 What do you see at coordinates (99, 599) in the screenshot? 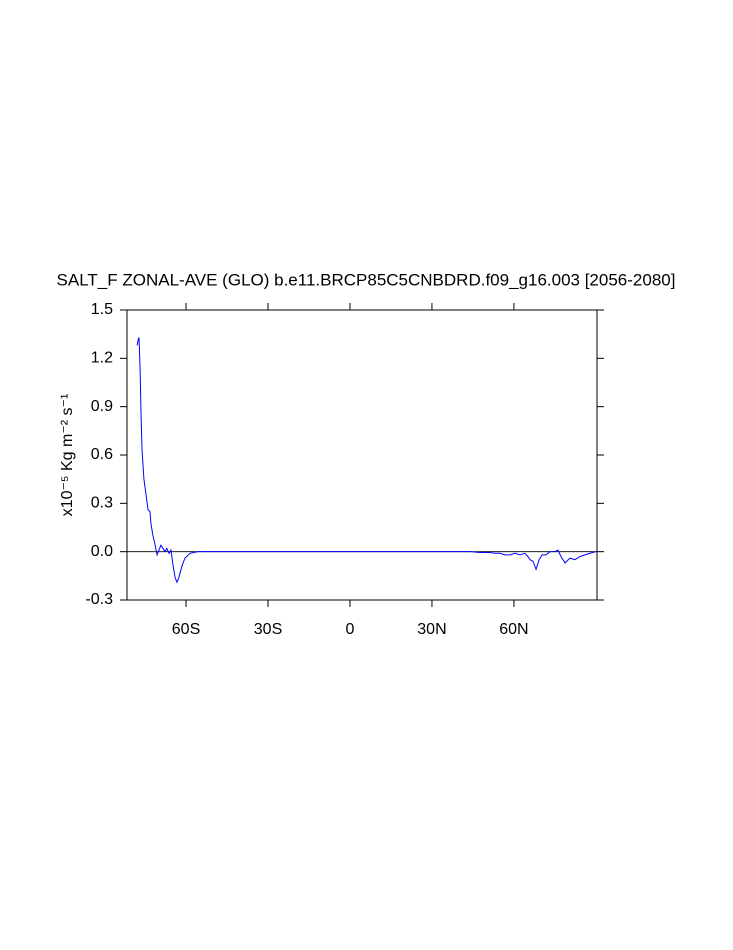
I see `y-tick-label: -0.3` at bounding box center [99, 599].